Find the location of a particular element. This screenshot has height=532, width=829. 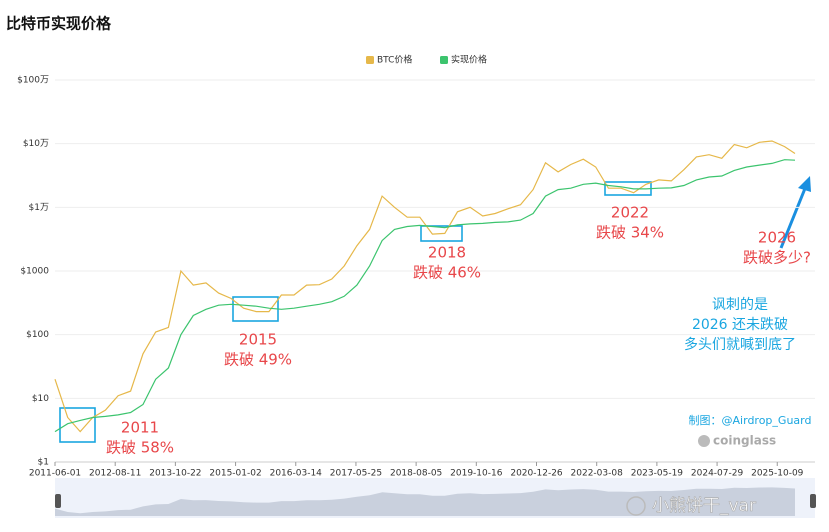

annotation: 跌破多少? is located at coordinates (777, 258).